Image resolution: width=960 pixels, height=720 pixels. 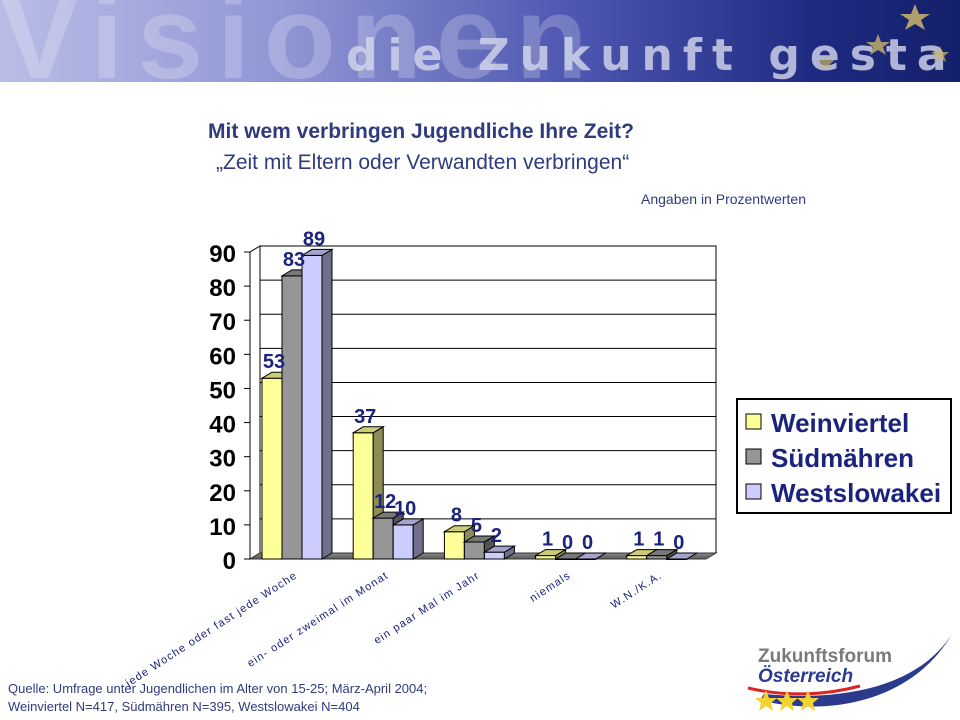 I want to click on y-tick-label: 90, so click(x=222, y=254).